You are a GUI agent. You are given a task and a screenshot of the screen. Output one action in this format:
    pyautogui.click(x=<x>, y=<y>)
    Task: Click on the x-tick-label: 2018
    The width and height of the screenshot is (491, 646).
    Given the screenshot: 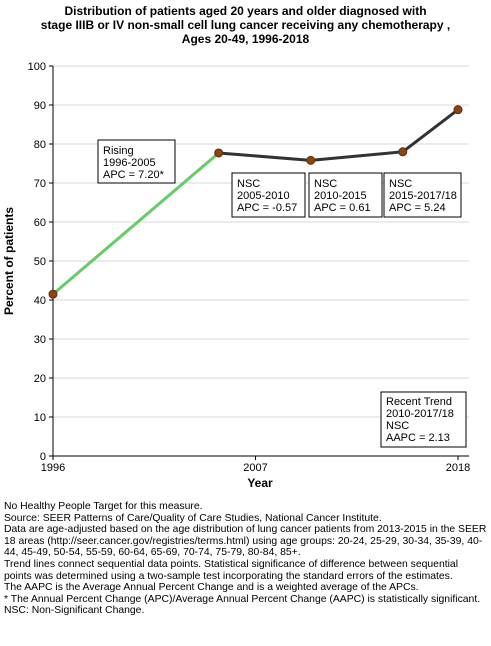 What is the action you would take?
    pyautogui.click(x=458, y=468)
    